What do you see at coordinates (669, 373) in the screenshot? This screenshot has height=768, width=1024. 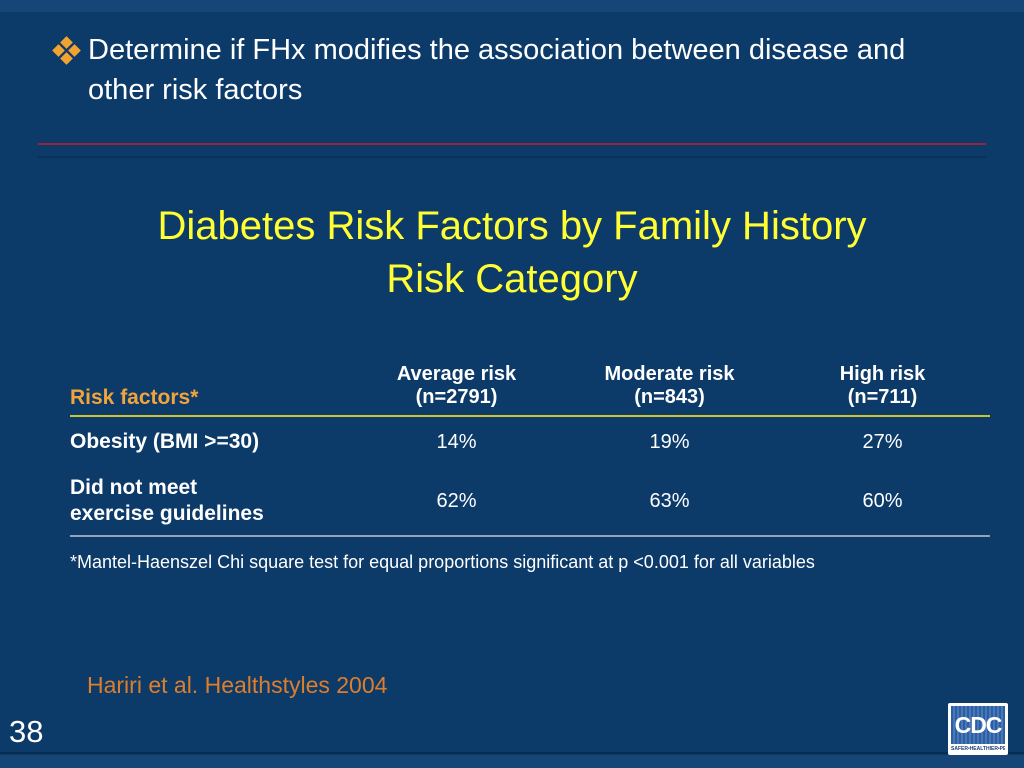 I see `column-label: Moderate risk` at bounding box center [669, 373].